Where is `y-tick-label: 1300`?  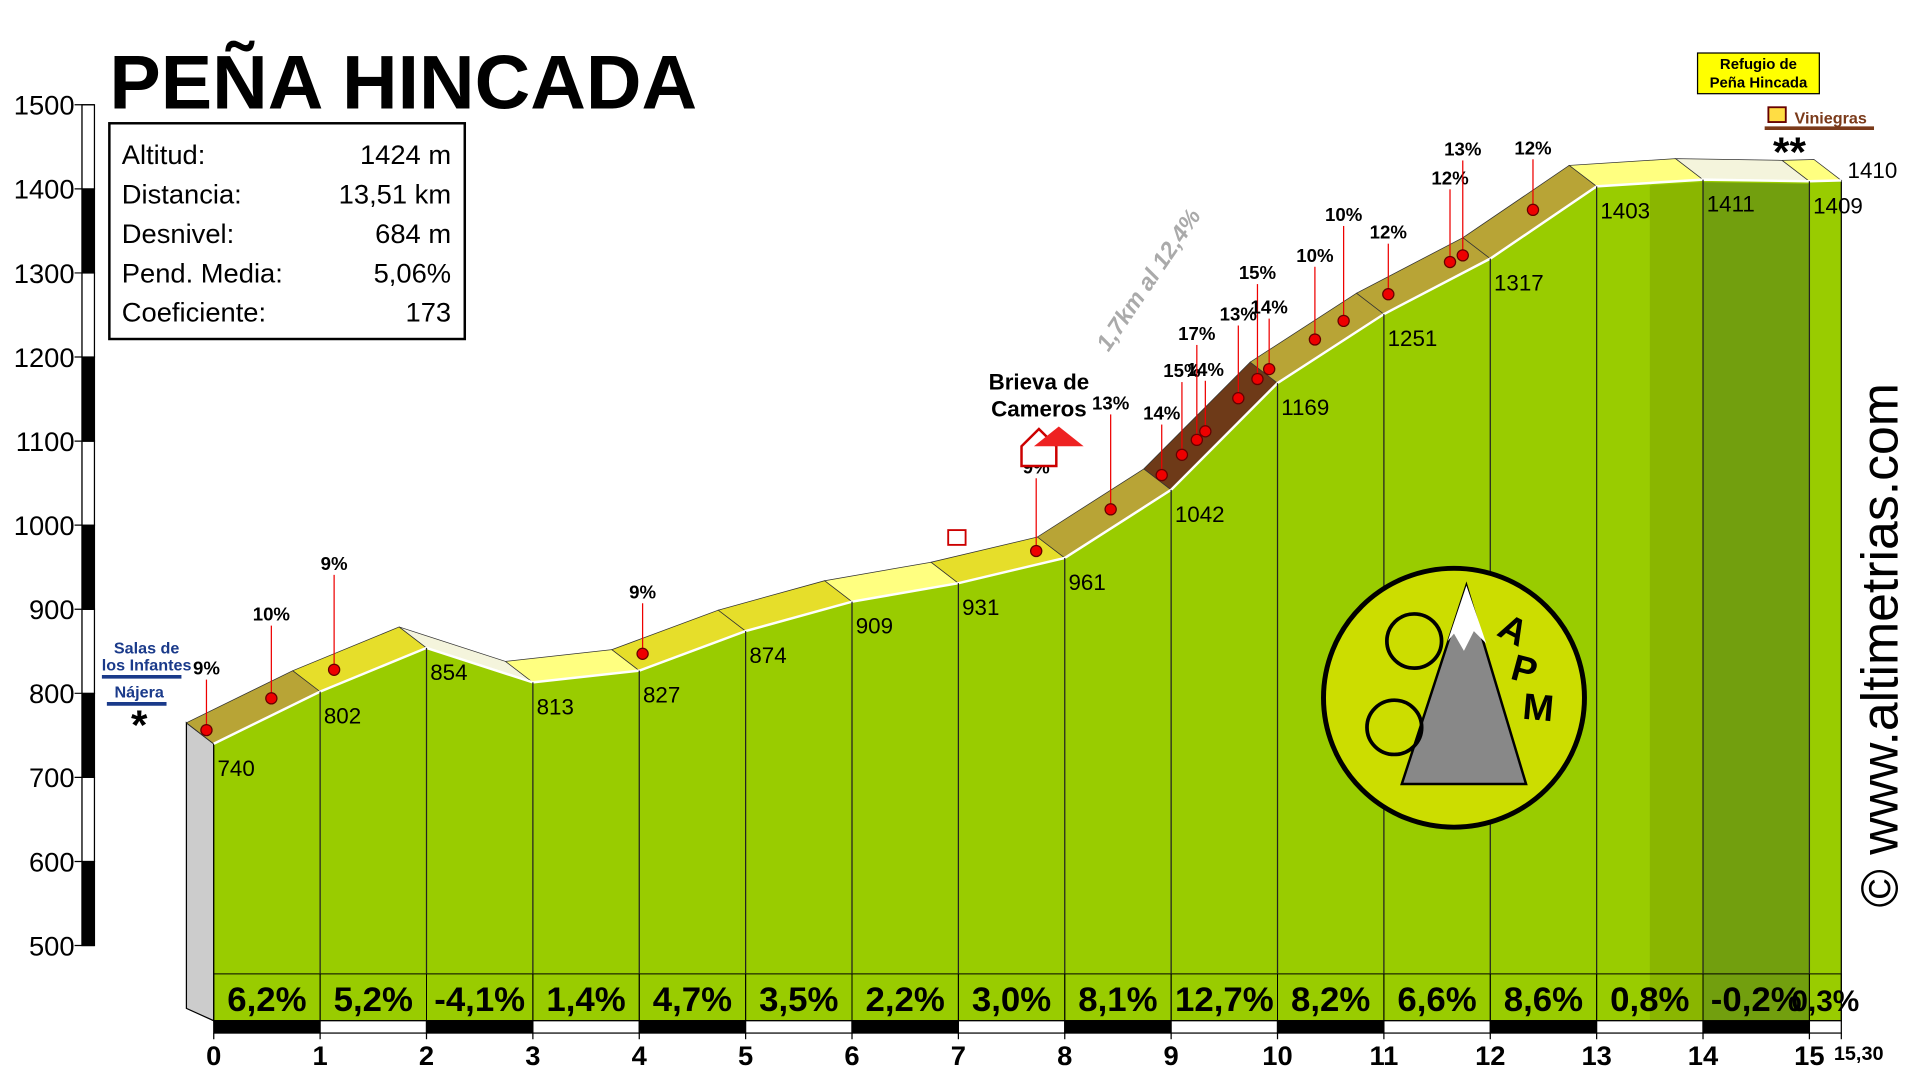
y-tick-label: 1300 is located at coordinates (44, 273).